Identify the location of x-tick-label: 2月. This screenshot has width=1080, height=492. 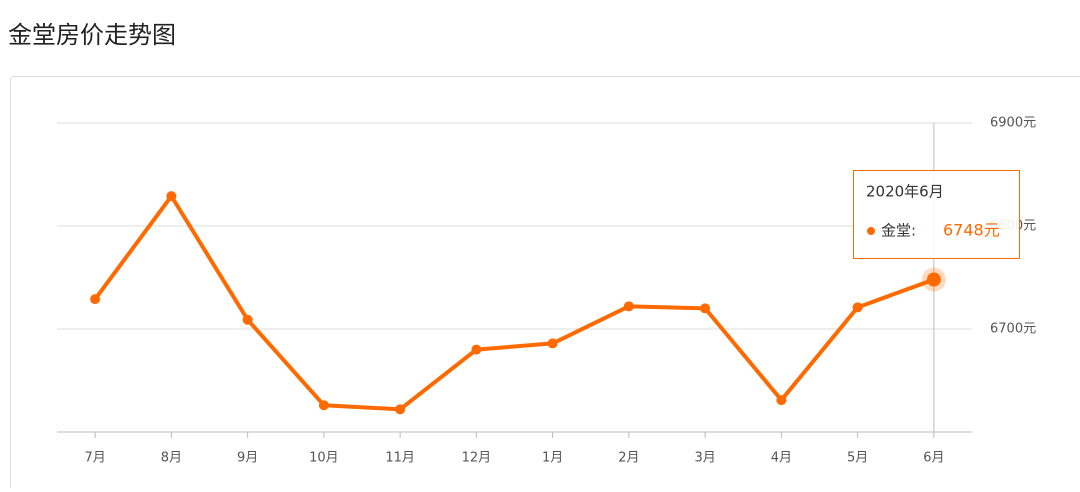
(628, 458).